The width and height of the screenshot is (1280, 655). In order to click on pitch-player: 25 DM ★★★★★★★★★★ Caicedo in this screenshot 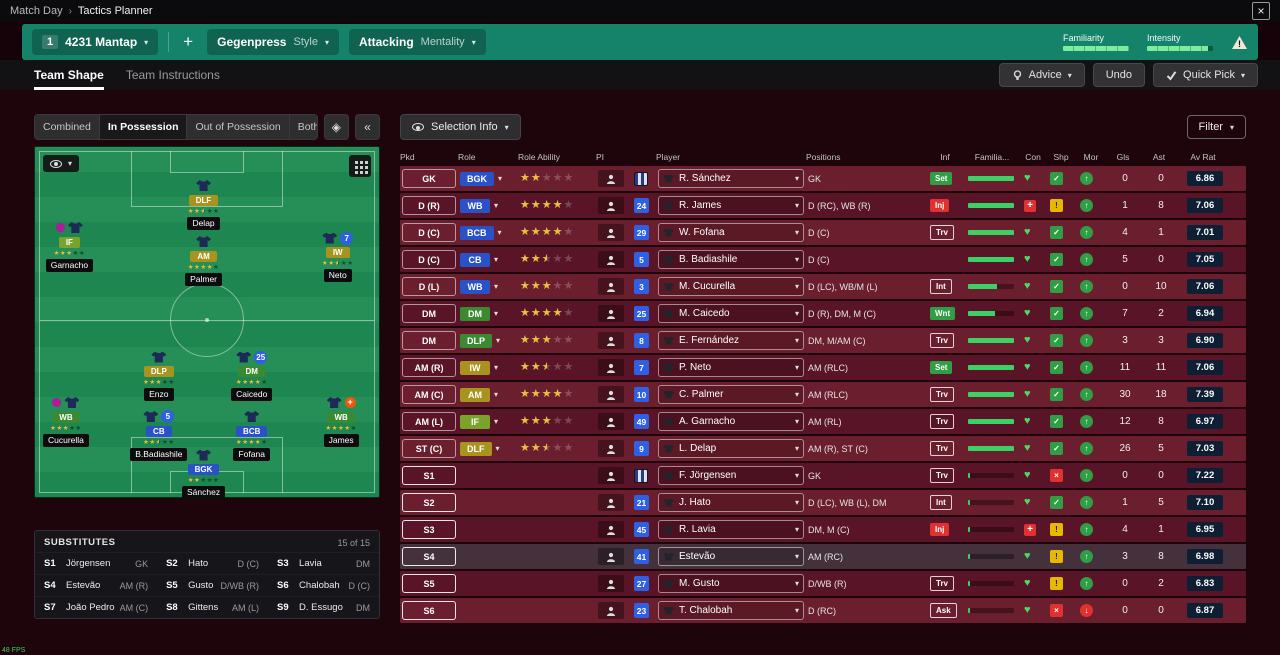, I will do `click(252, 375)`.